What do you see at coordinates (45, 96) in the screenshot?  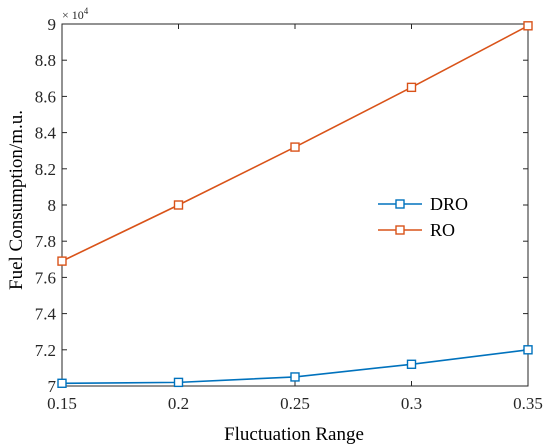 I see `y-tick-label: 8.6` at bounding box center [45, 96].